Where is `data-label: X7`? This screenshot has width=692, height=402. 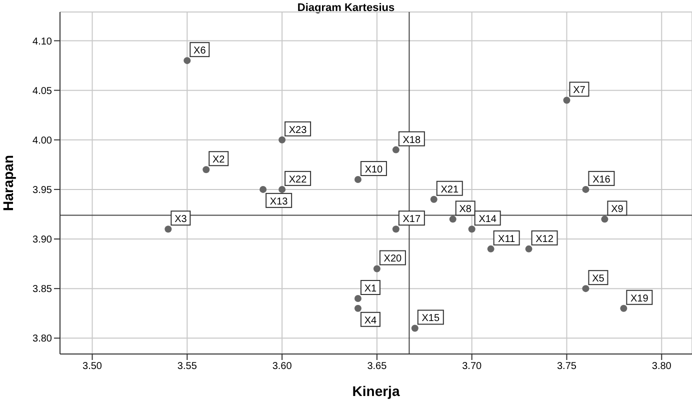 data-label: X7 is located at coordinates (579, 90).